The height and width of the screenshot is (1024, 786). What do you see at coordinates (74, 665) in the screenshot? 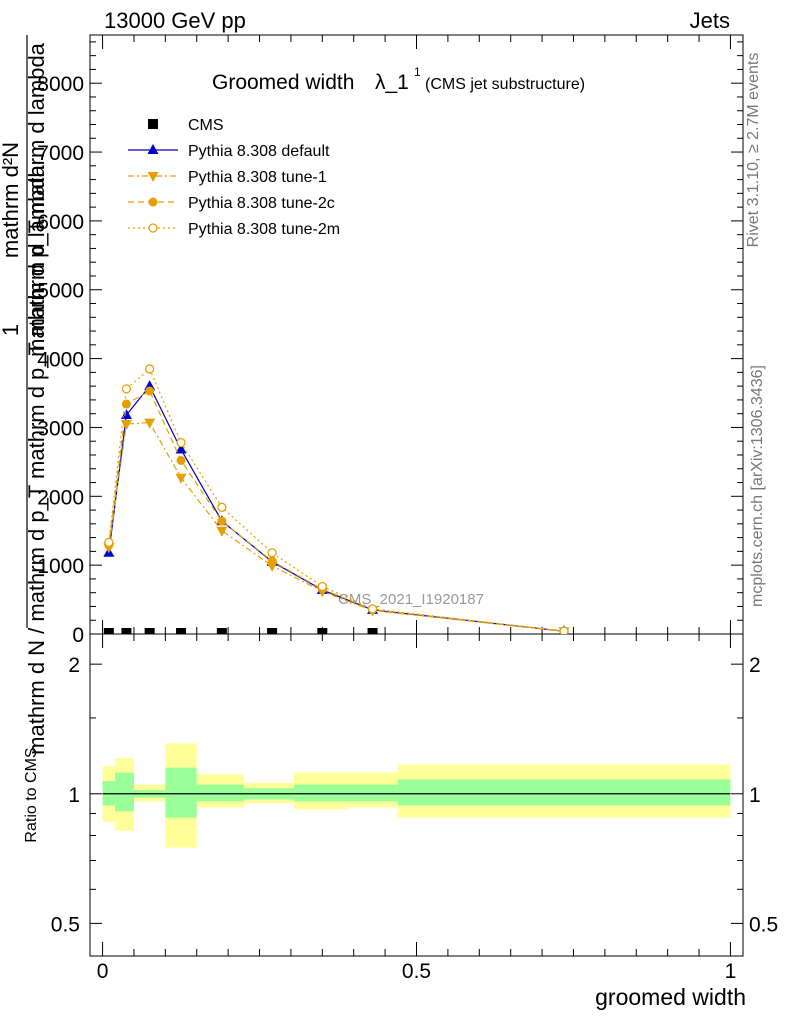
I see `ratio-y-tick-label: 2` at bounding box center [74, 665].